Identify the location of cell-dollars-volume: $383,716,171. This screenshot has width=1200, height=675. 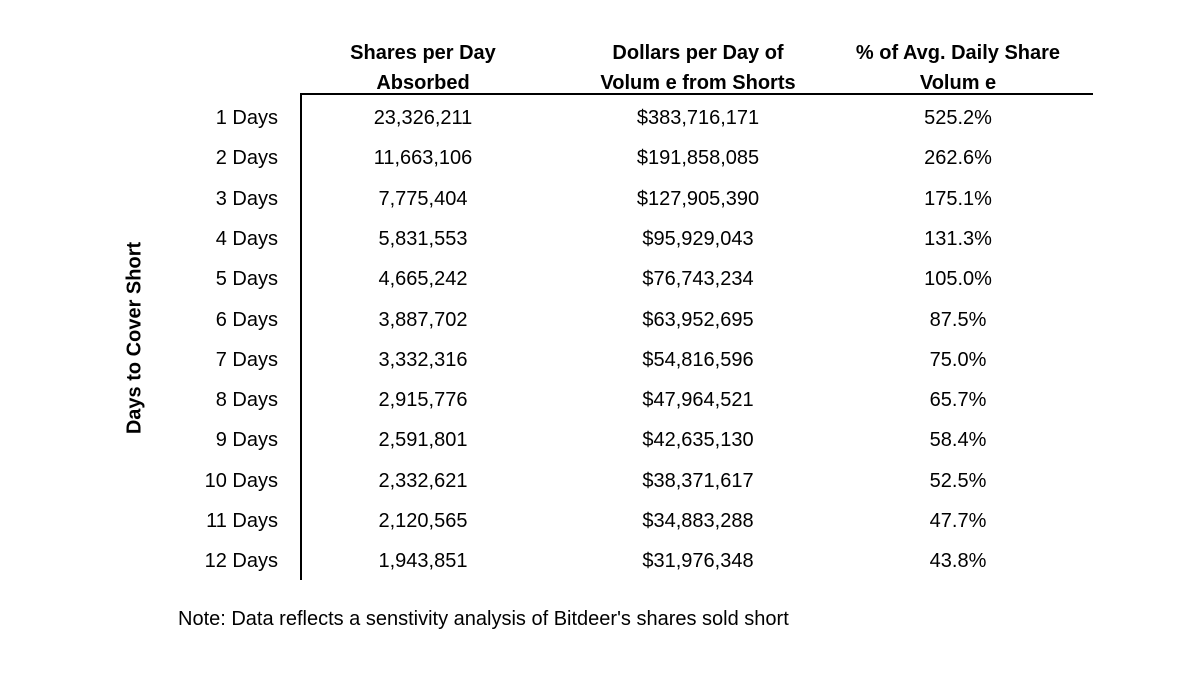
(698, 118).